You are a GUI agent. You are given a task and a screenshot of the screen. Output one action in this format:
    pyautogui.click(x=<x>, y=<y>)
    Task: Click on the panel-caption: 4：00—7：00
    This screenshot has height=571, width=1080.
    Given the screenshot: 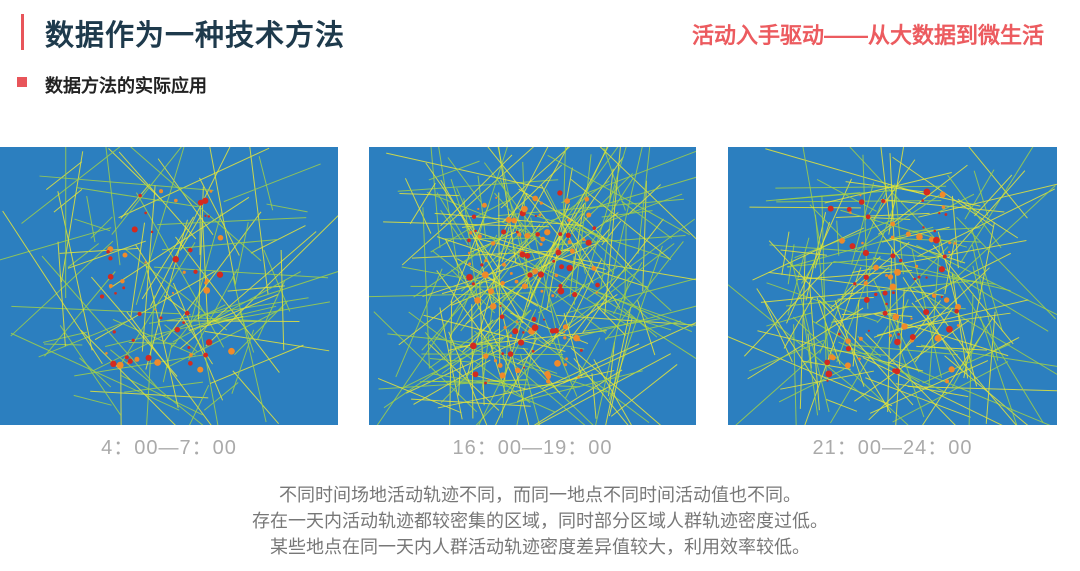 What is the action you would take?
    pyautogui.click(x=169, y=448)
    